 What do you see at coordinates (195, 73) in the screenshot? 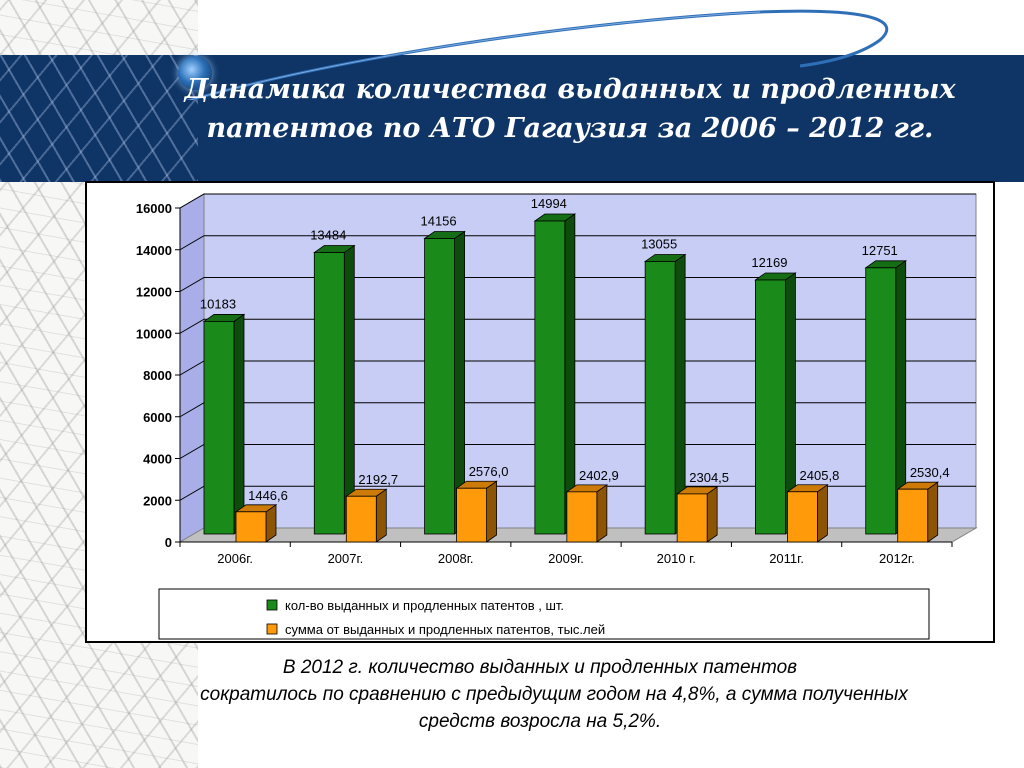
I see `globe-icon` at bounding box center [195, 73].